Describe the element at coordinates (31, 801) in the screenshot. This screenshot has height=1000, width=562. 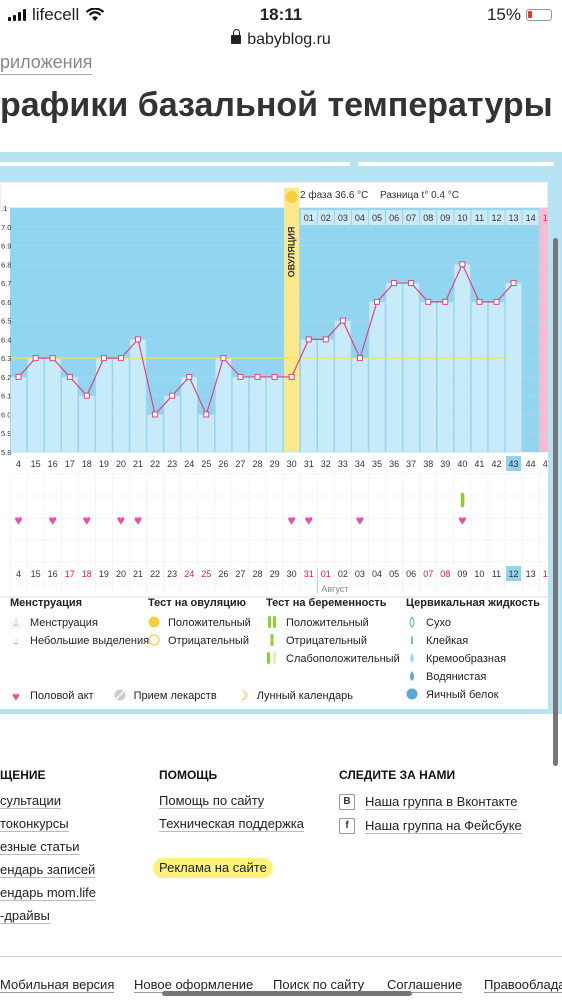
I see `footer-link: сультации` at that location.